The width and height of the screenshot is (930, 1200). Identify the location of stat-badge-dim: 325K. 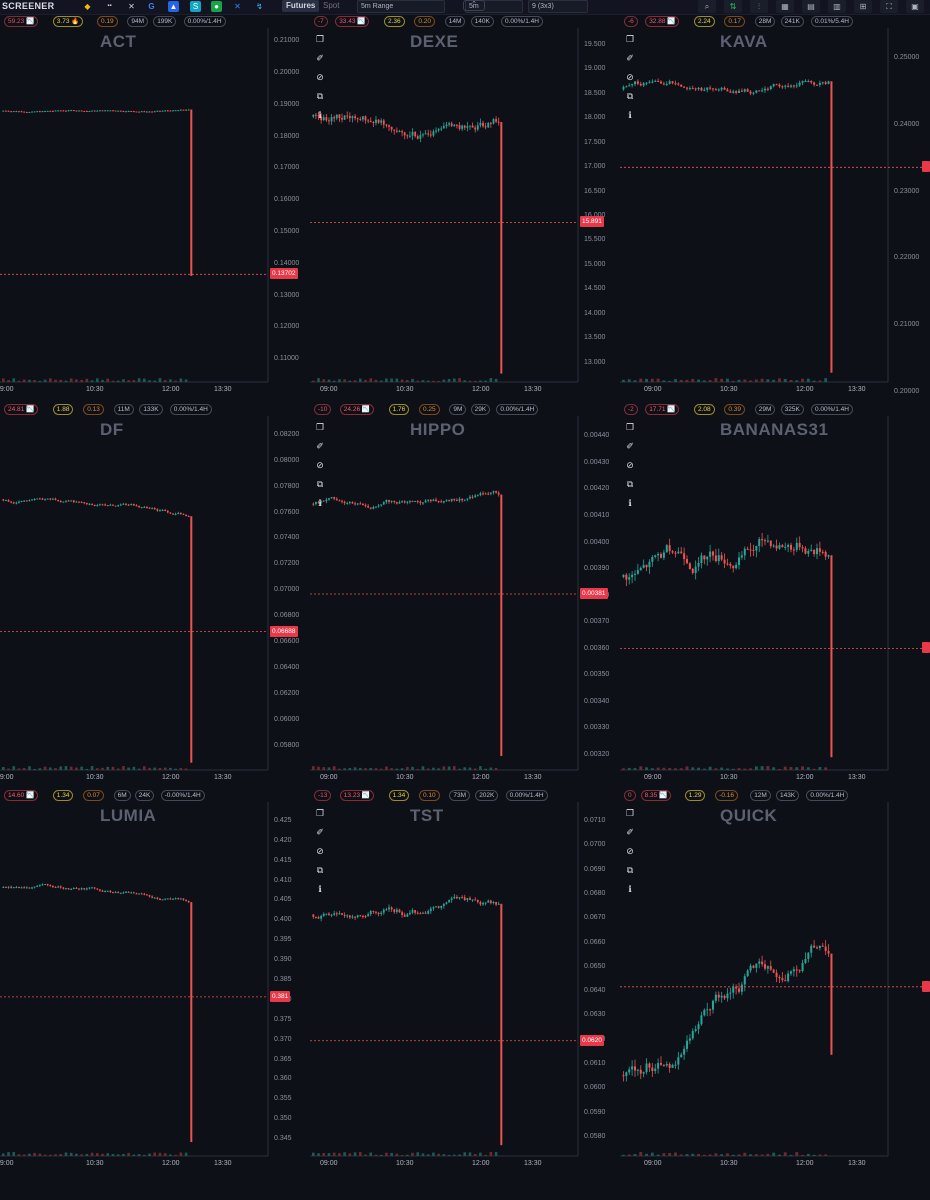
(792, 409).